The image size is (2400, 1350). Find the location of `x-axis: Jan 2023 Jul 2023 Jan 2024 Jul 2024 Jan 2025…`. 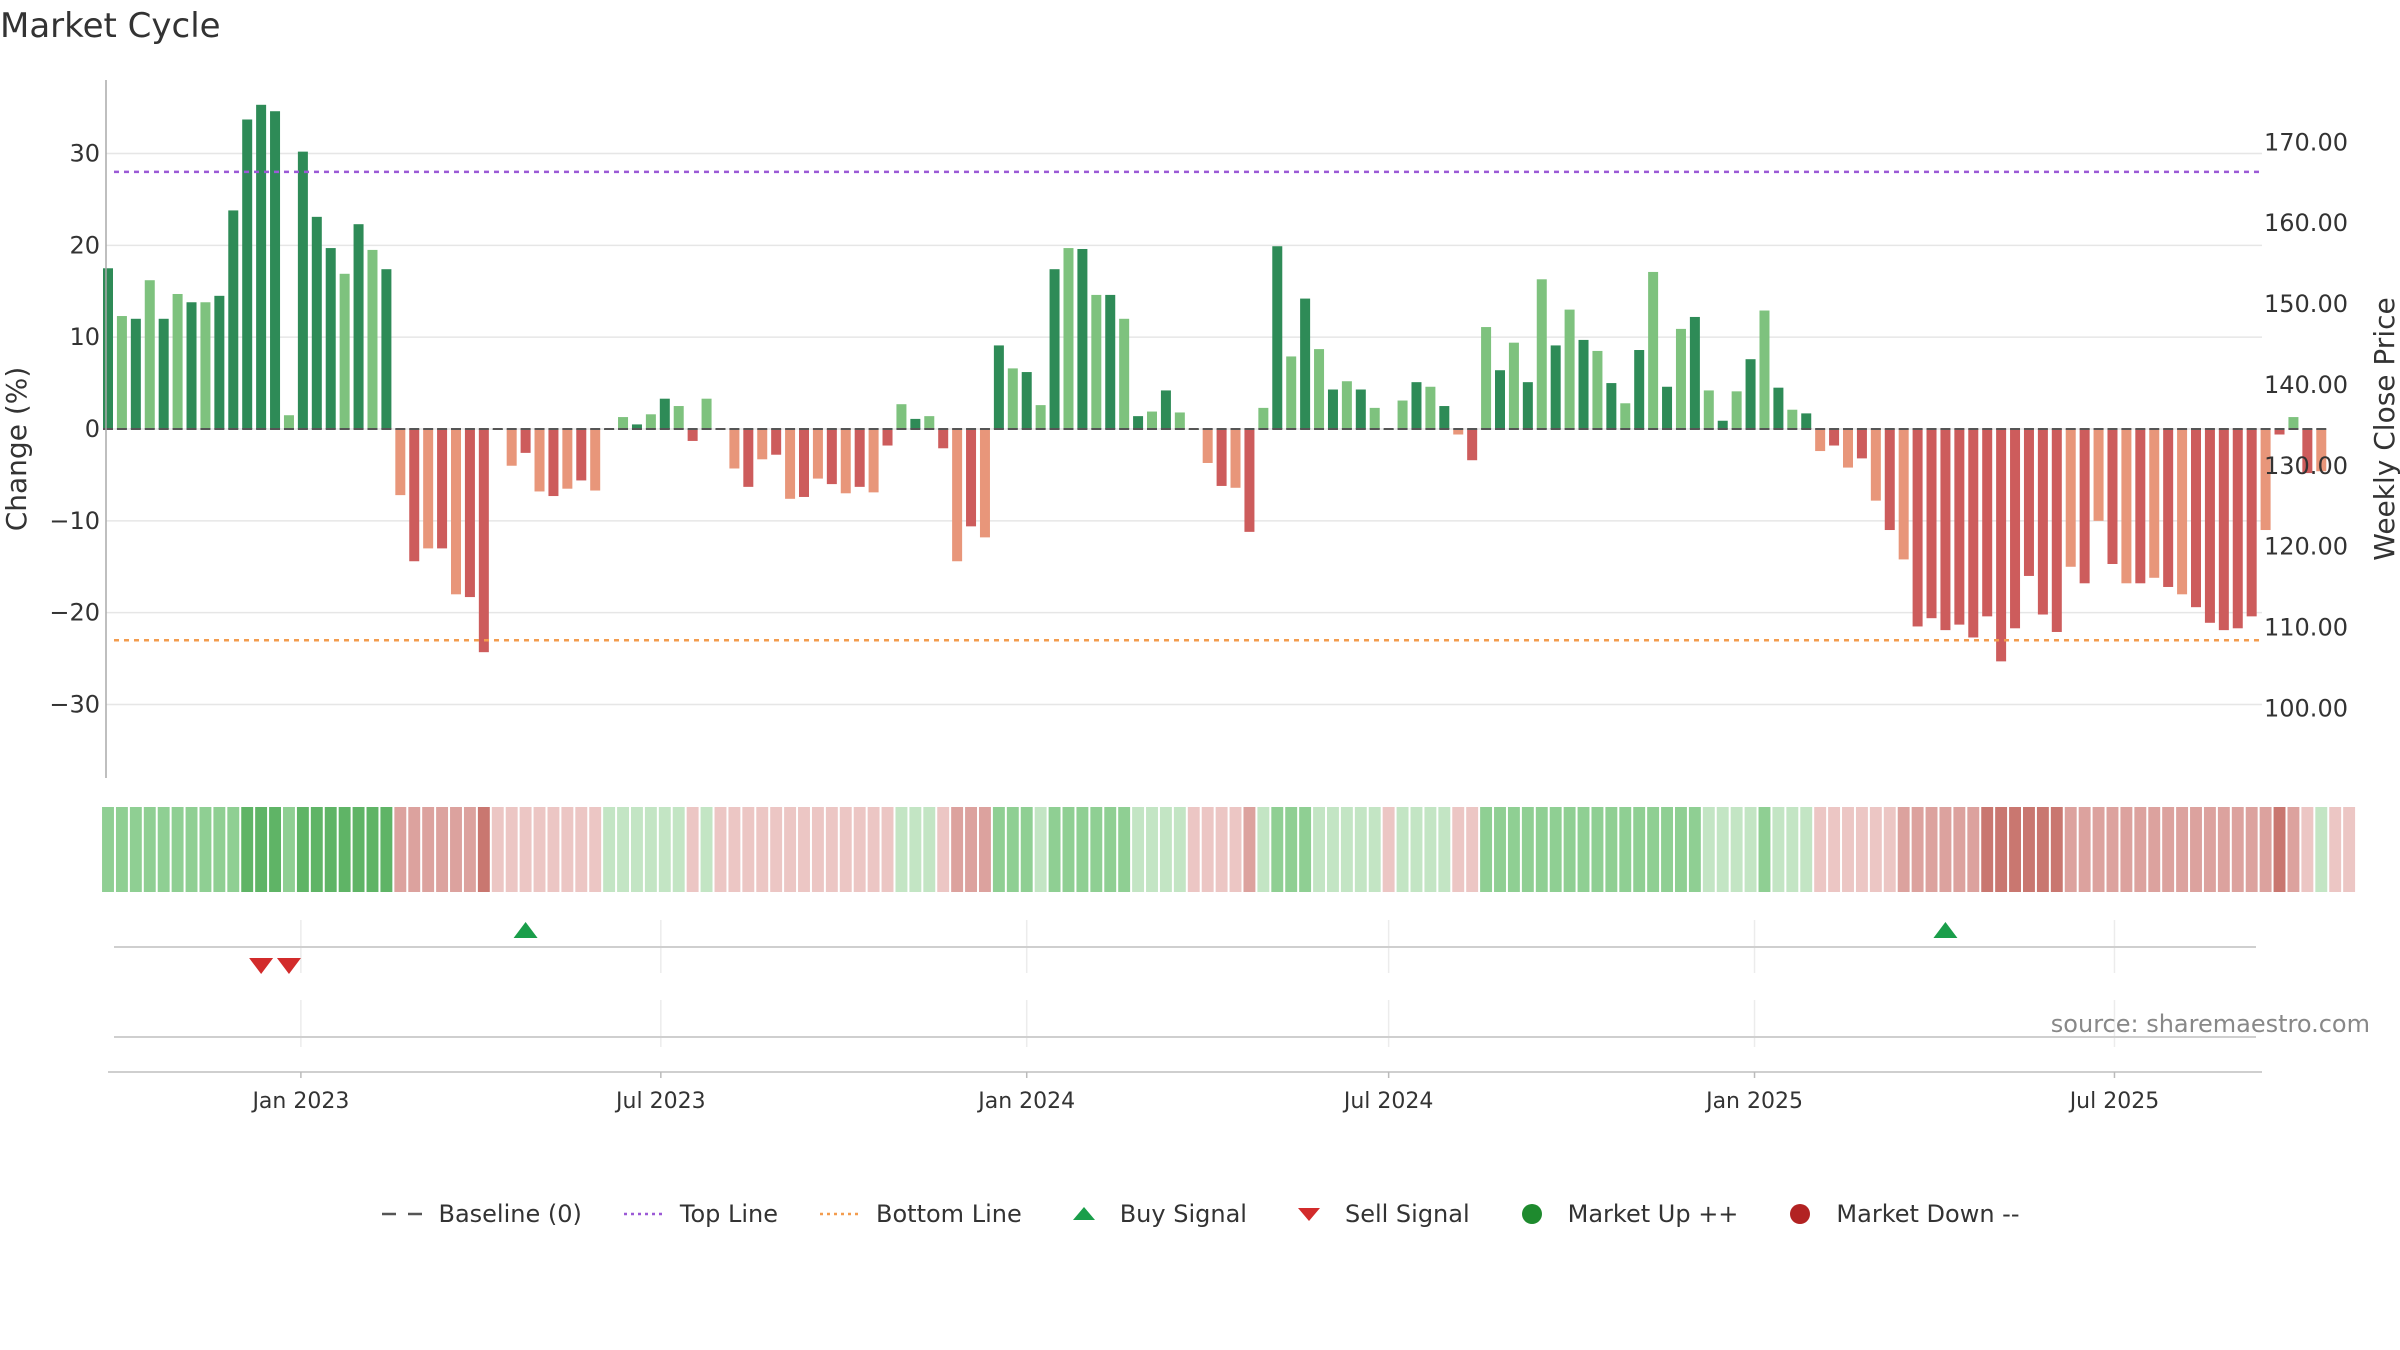

x-axis: Jan 2023 Jul 2023 Jan 2024 Jul 2024 Jan 2025… is located at coordinates (1185, 1092).